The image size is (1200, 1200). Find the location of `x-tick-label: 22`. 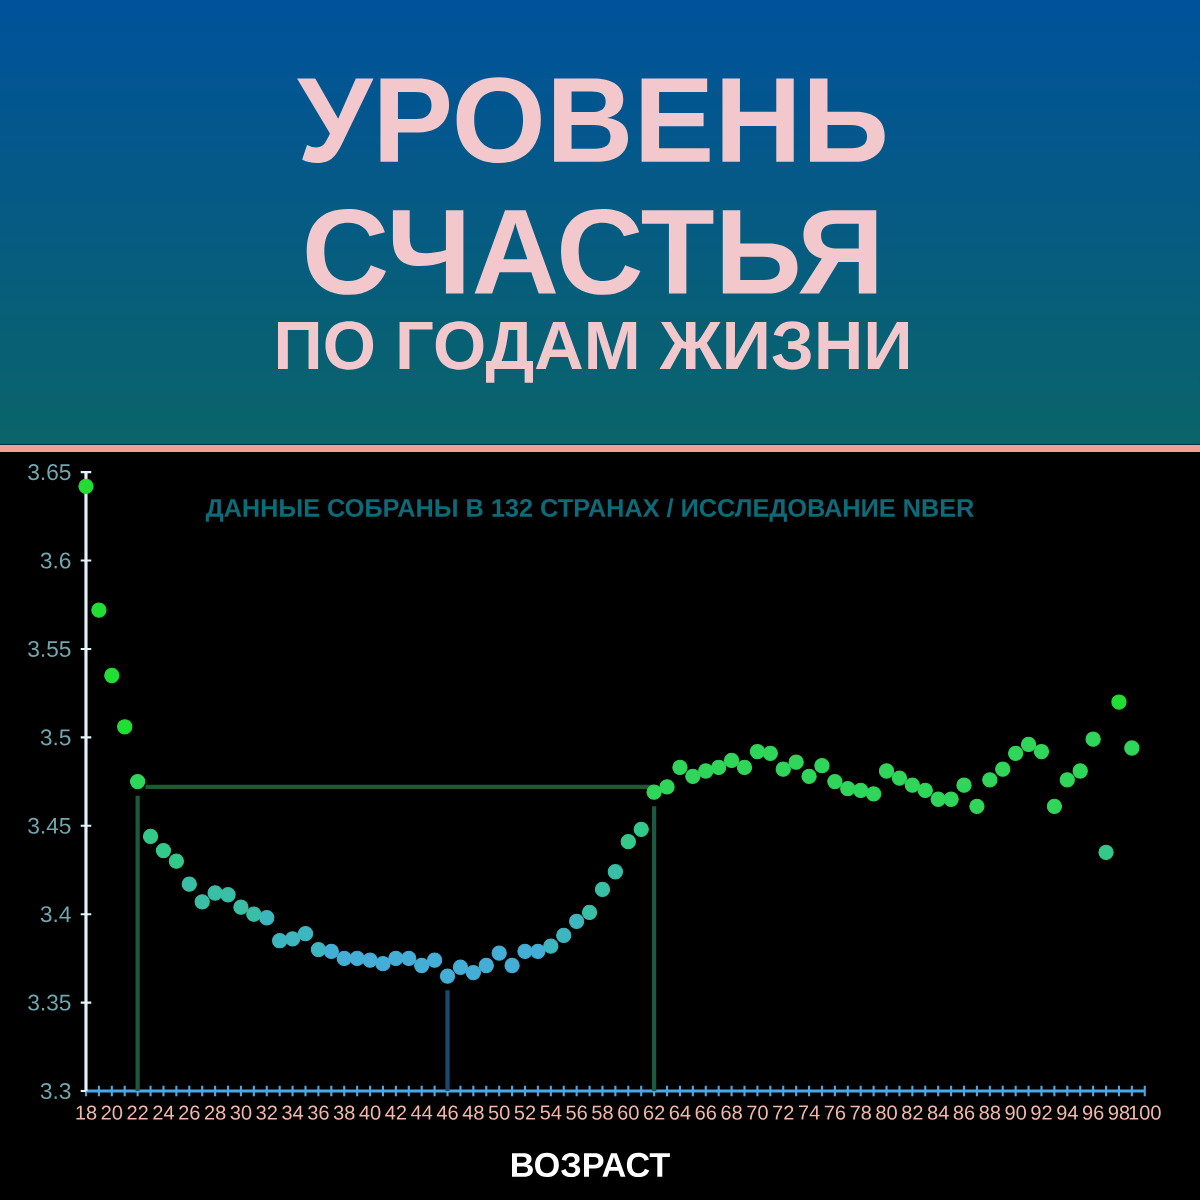

x-tick-label: 22 is located at coordinates (137, 1112).